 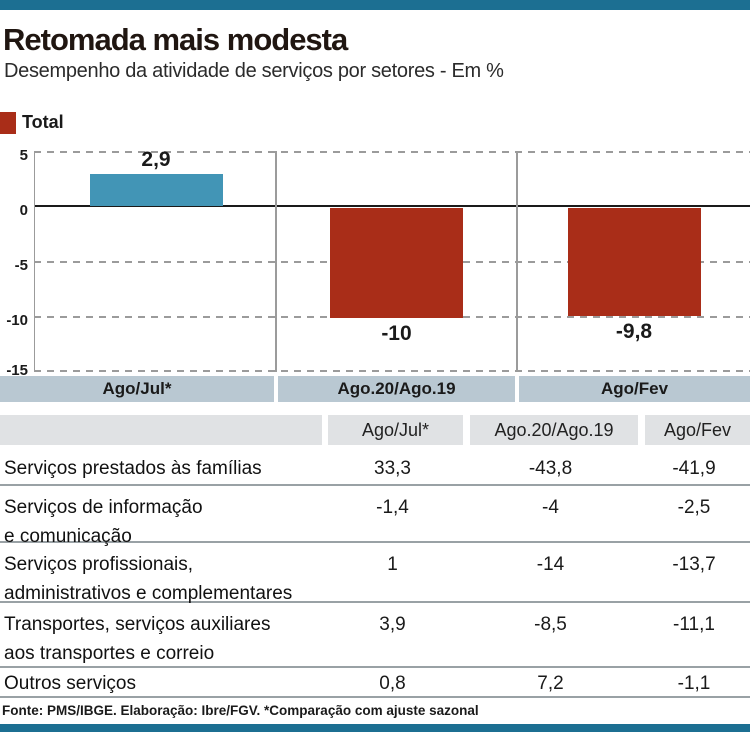 I want to click on row-value: -13,7, so click(x=694, y=564).